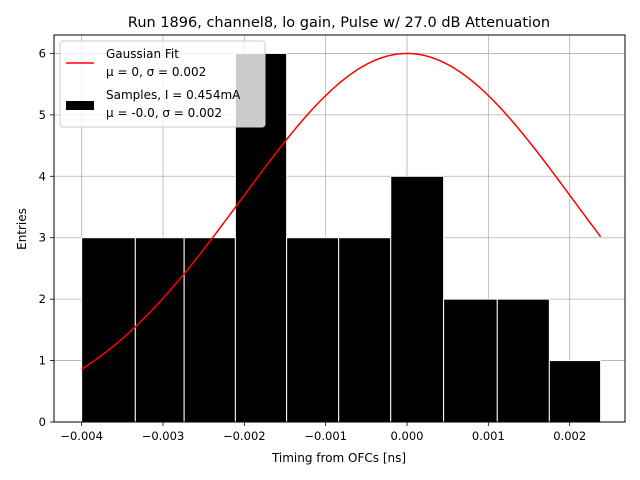 Image resolution: width=640 pixels, height=480 pixels. What do you see at coordinates (325, 436) in the screenshot?
I see `x-tick-label: −0.001` at bounding box center [325, 436].